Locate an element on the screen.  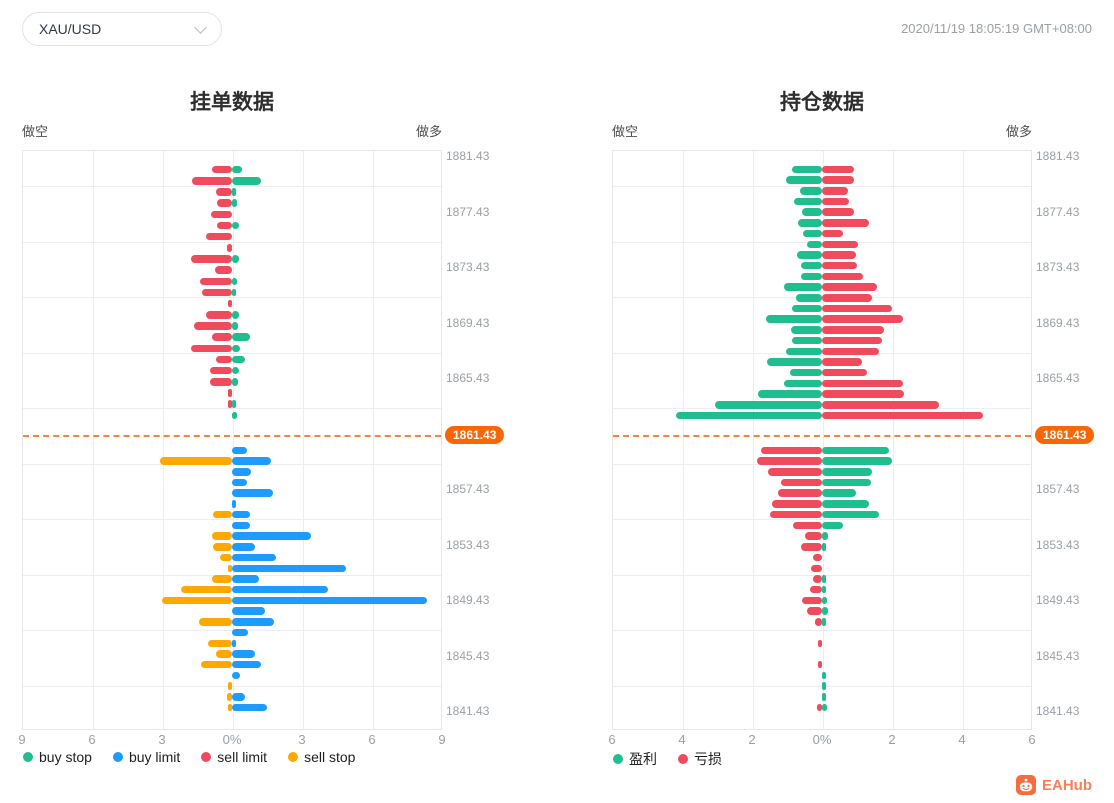
legend-item-盈利: 盈利 is located at coordinates (635, 759).